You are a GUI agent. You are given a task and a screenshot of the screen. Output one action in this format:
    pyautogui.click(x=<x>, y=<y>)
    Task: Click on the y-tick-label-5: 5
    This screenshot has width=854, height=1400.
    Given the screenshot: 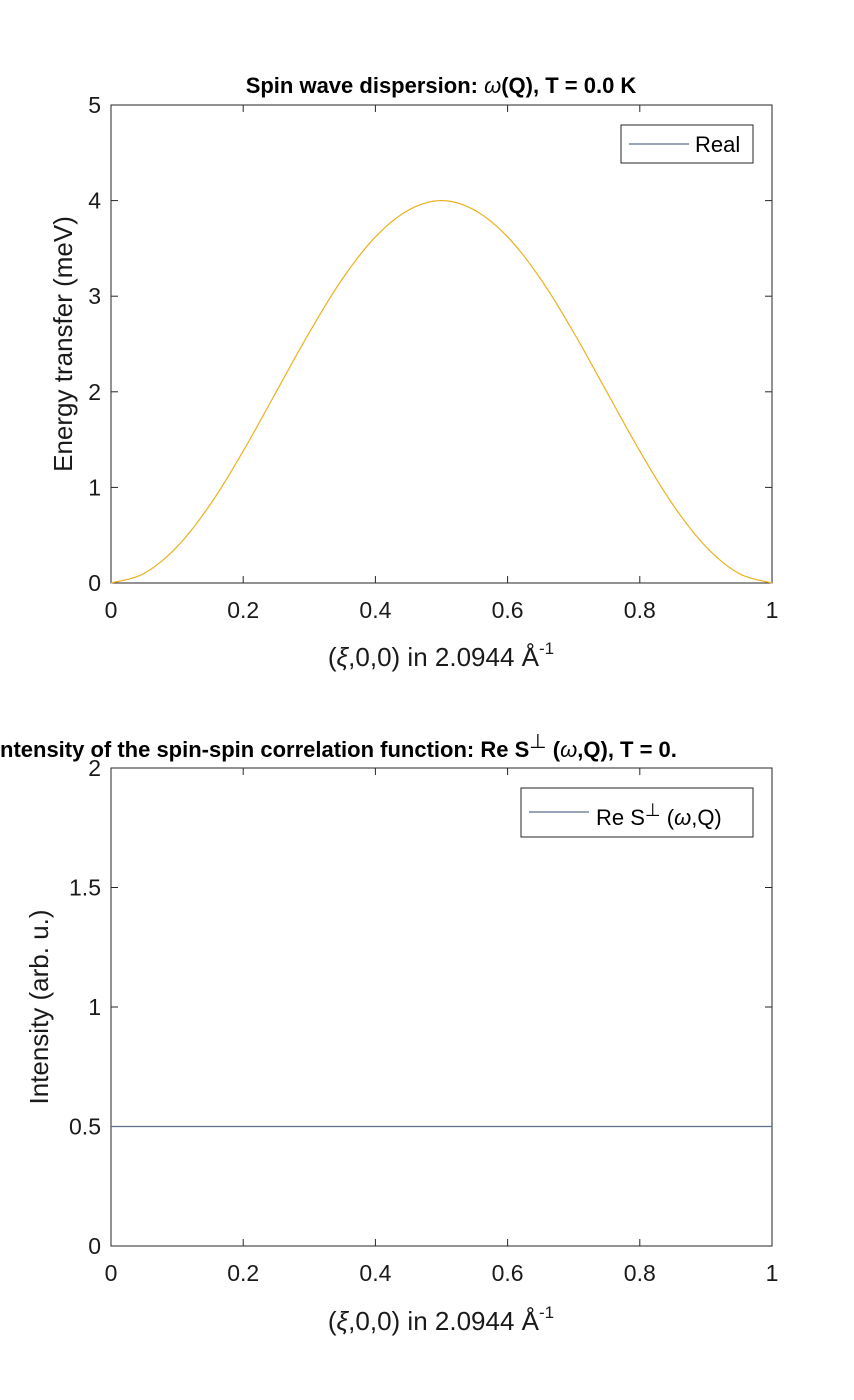 What is the action you would take?
    pyautogui.click(x=94, y=105)
    